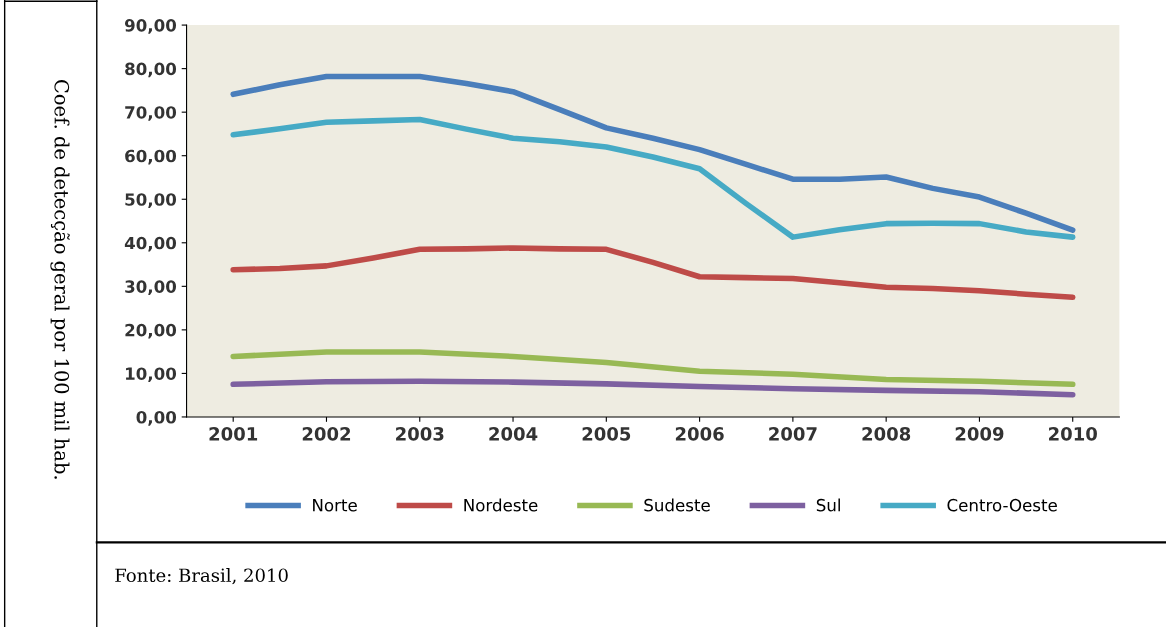 The width and height of the screenshot is (1166, 627). What do you see at coordinates (886, 434) in the screenshot?
I see `x-tick-label: 2008` at bounding box center [886, 434].